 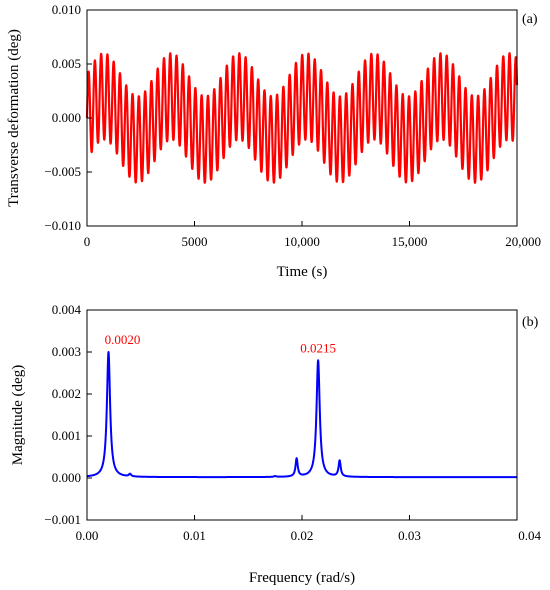 What do you see at coordinates (87, 241) in the screenshot?
I see `x-tick-label: 0` at bounding box center [87, 241].